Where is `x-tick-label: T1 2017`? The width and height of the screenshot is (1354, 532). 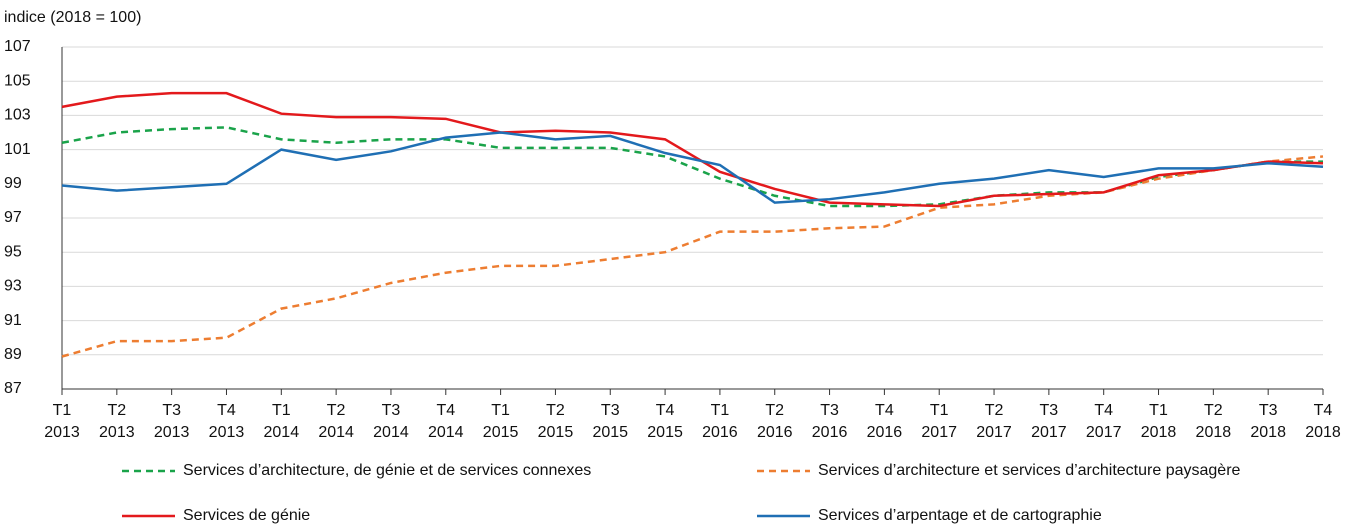 x-tick-label: T1 2017 is located at coordinates (939, 421).